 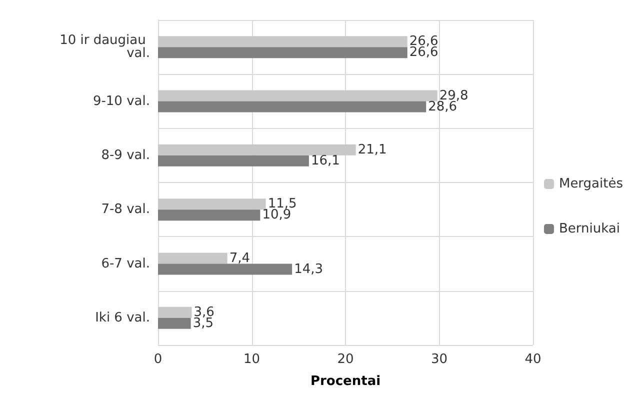 I want to click on x-tick-label: 30, so click(x=439, y=359).